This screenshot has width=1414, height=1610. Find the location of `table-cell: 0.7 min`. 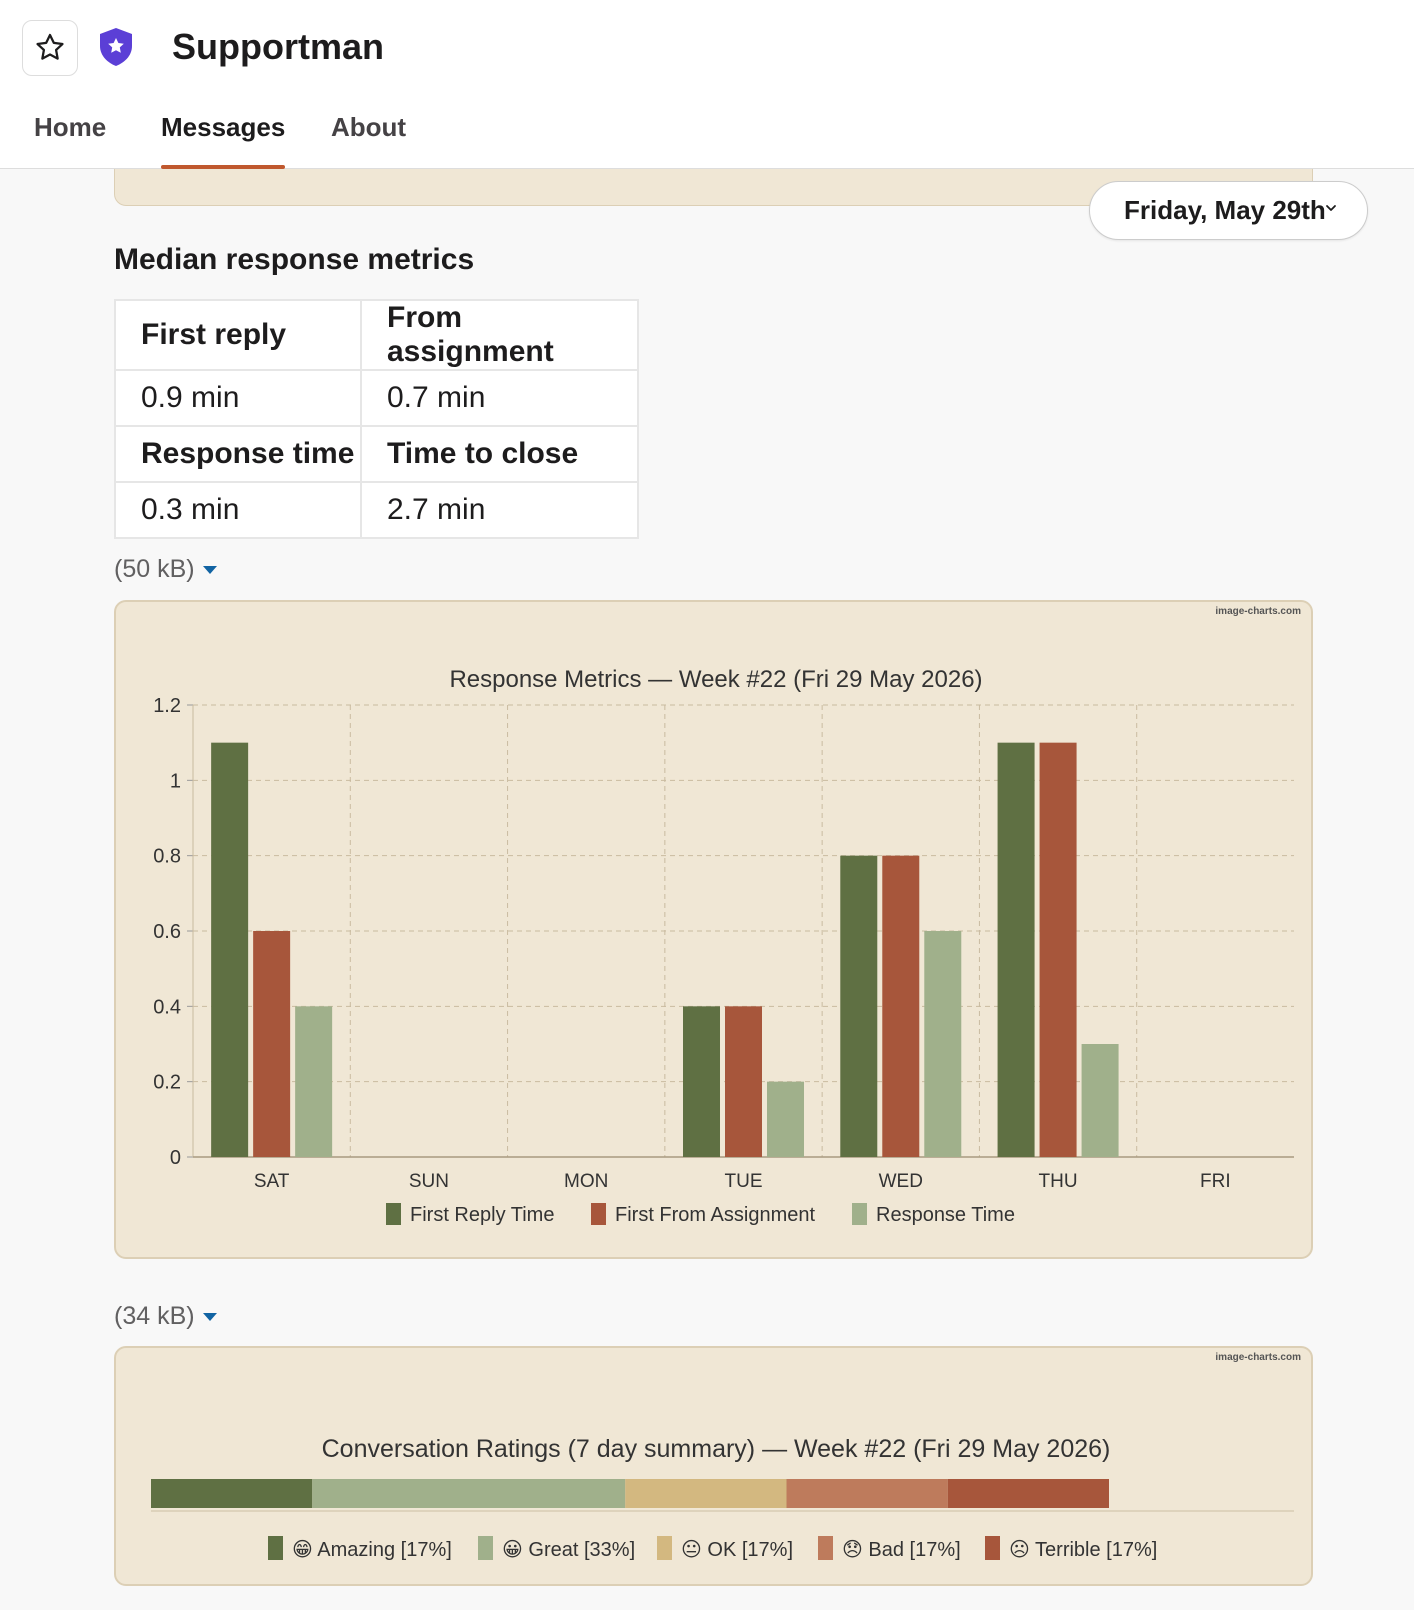

table-cell: 0.7 min is located at coordinates (499, 398).